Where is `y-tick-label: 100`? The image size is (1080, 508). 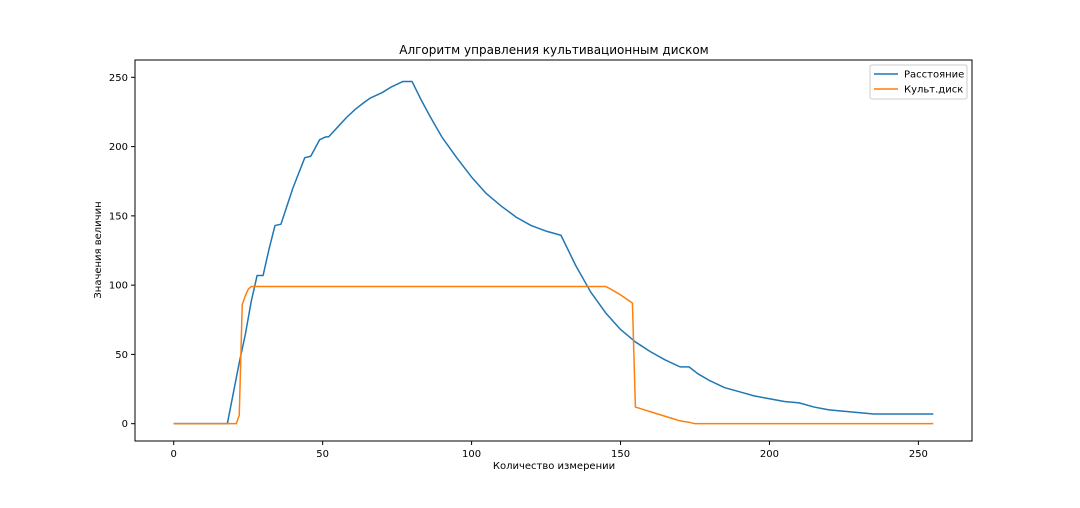 y-tick-label: 100 is located at coordinates (118, 286).